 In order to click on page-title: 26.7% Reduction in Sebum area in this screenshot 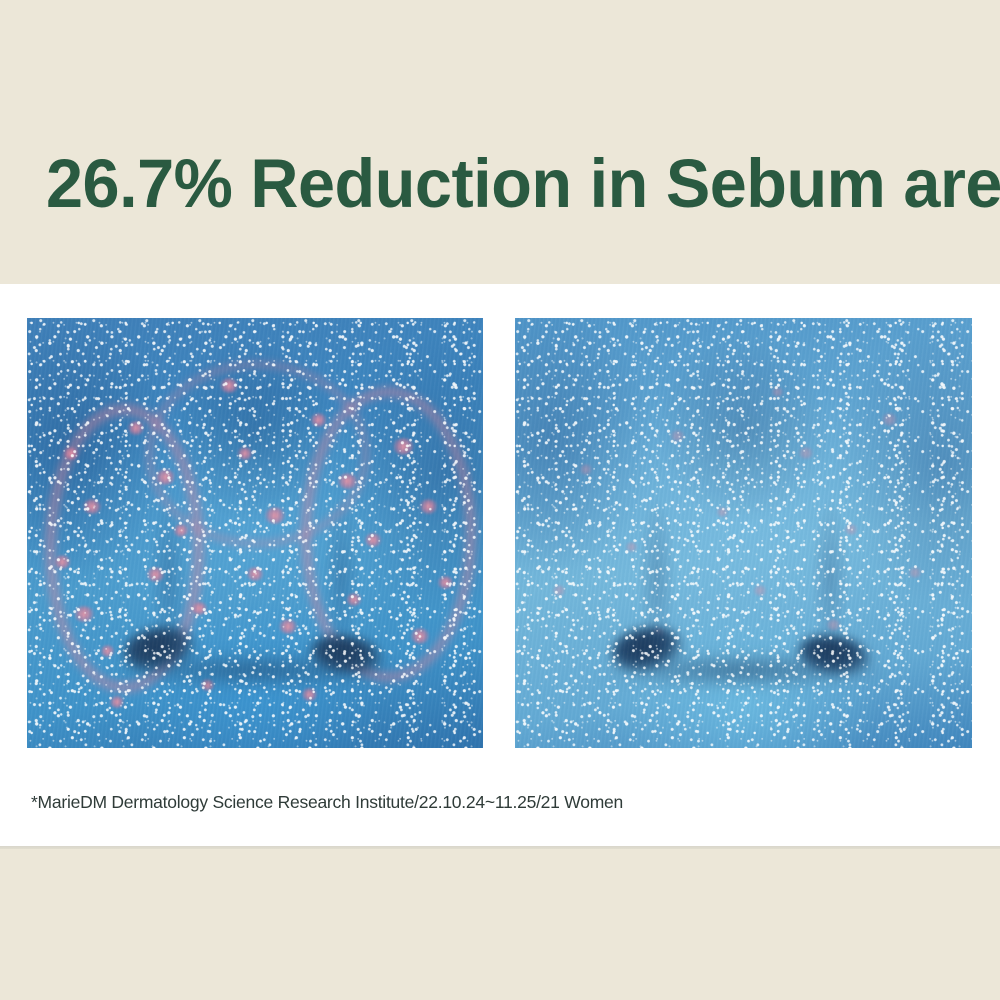, I will do `click(523, 183)`.